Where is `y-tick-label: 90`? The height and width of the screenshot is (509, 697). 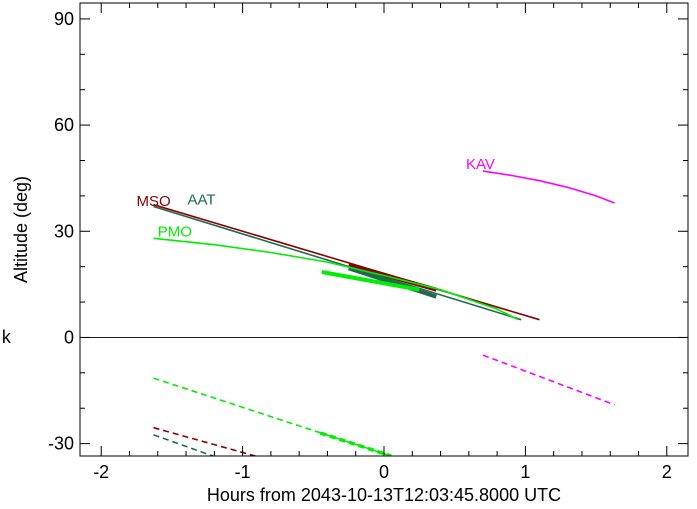
y-tick-label: 90 is located at coordinates (64, 19).